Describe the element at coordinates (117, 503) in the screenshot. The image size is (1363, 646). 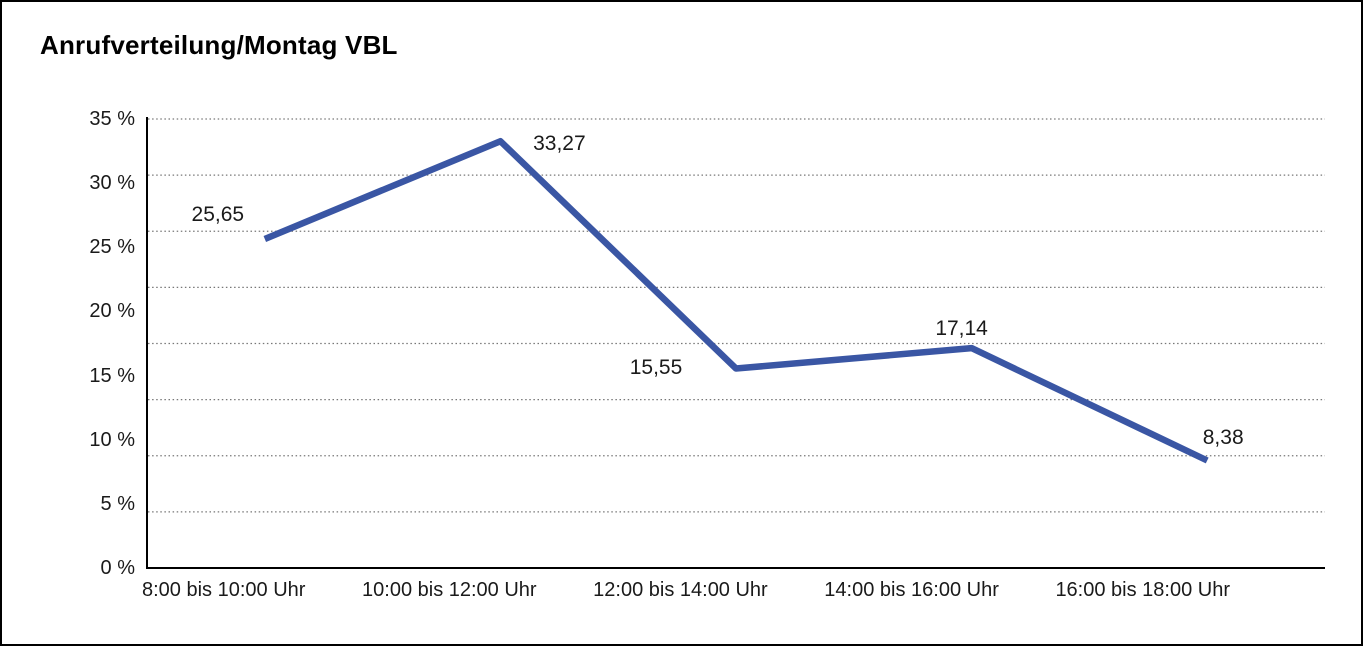
I see `y-axis-tick-label: 5 %` at that location.